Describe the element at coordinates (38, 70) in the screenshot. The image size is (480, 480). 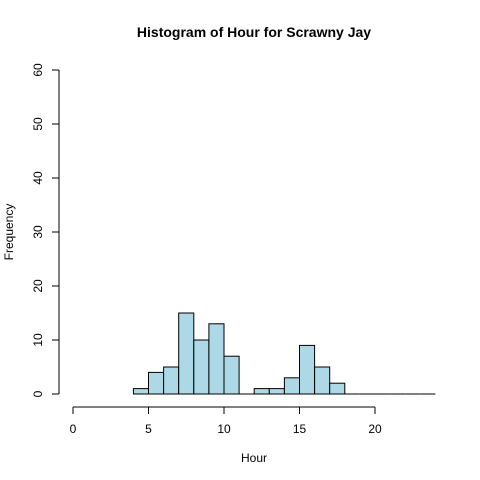
I see `y-tick-label-6: 60` at that location.